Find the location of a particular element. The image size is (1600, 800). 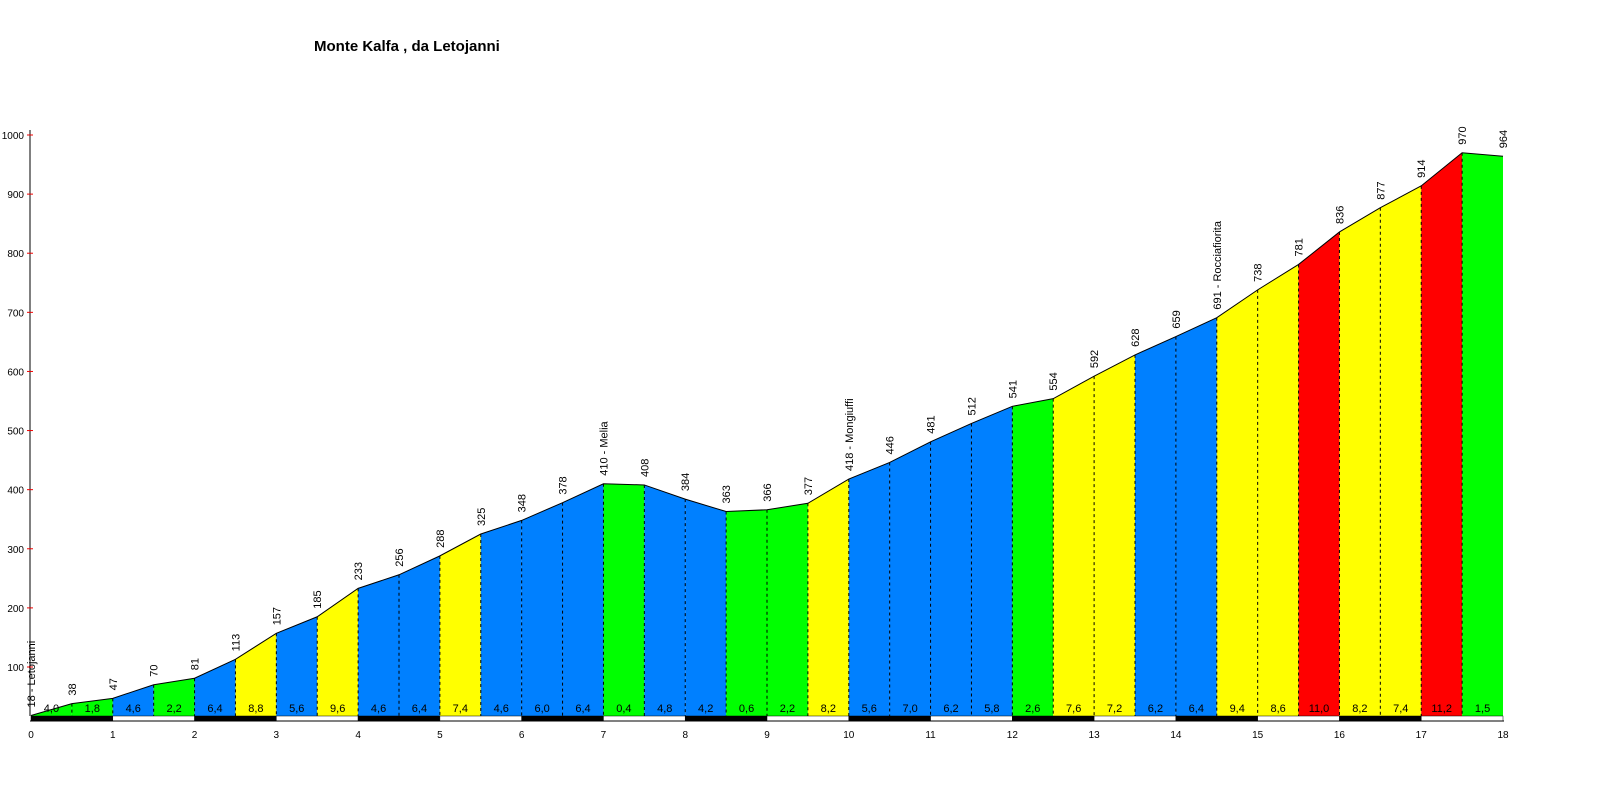

elevation-label: 185 is located at coordinates (318, 599).